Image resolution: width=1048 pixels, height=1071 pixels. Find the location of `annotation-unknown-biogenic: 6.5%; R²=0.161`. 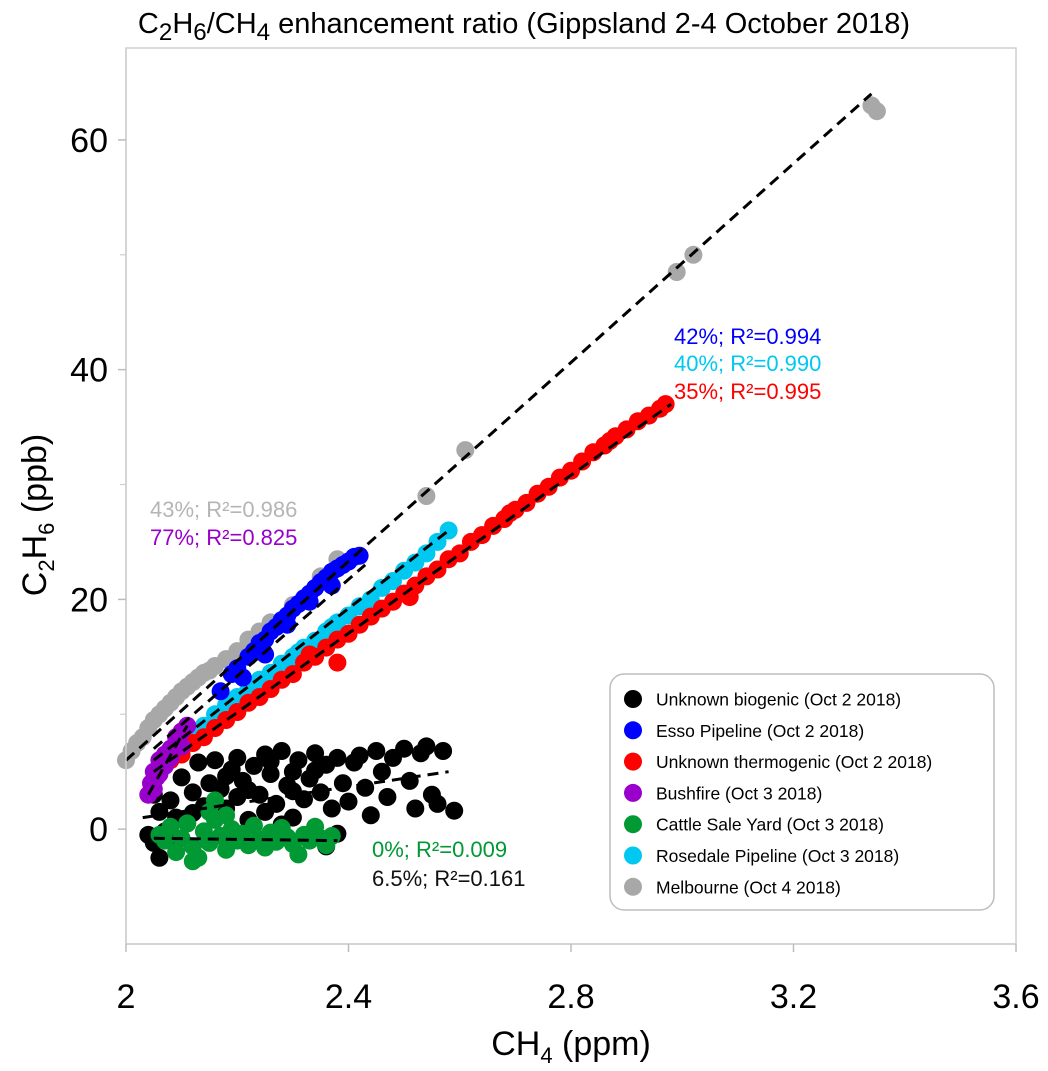

annotation-unknown-biogenic: 6.5%; R²=0.161 is located at coordinates (448, 878).